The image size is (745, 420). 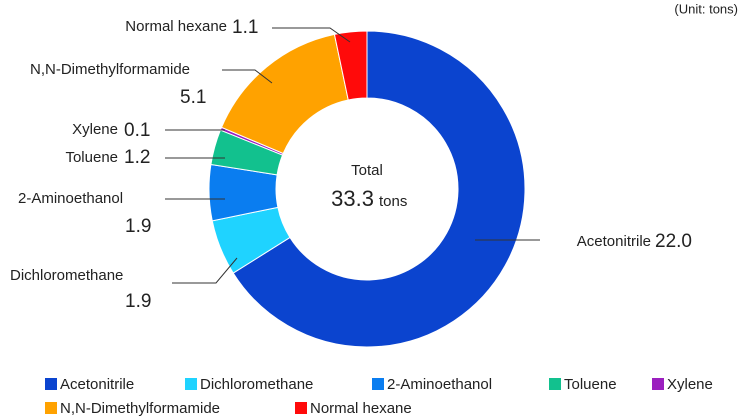 What do you see at coordinates (137, 157) in the screenshot?
I see `value-label: 1.2` at bounding box center [137, 157].